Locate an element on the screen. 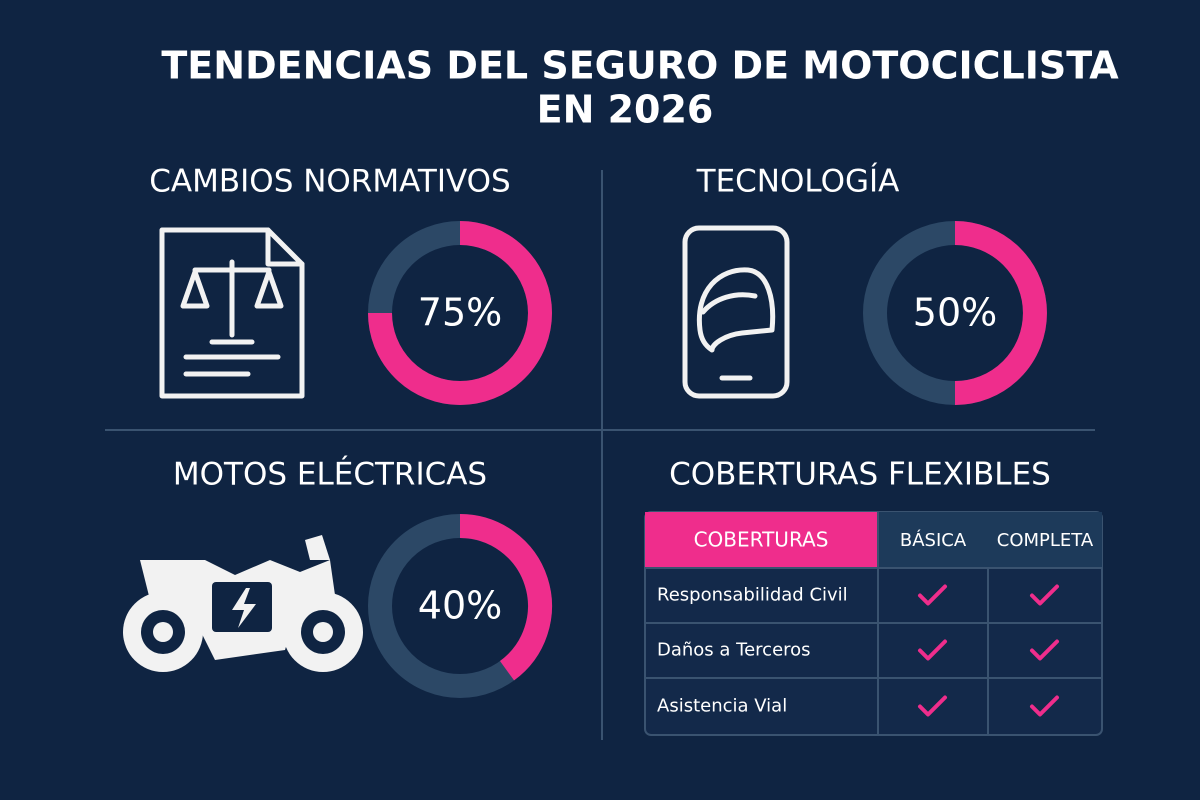 This screenshot has height=800, width=1200. section-title: TECNOLOGÍA is located at coordinates (798, 182).